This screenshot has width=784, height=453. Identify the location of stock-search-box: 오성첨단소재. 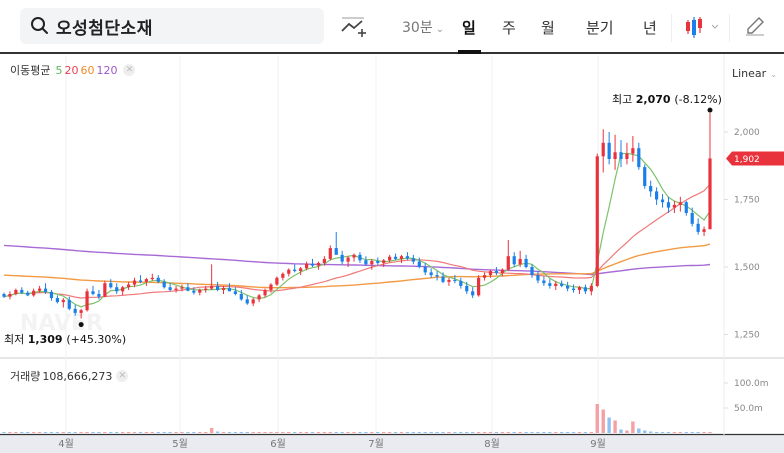
(172, 26).